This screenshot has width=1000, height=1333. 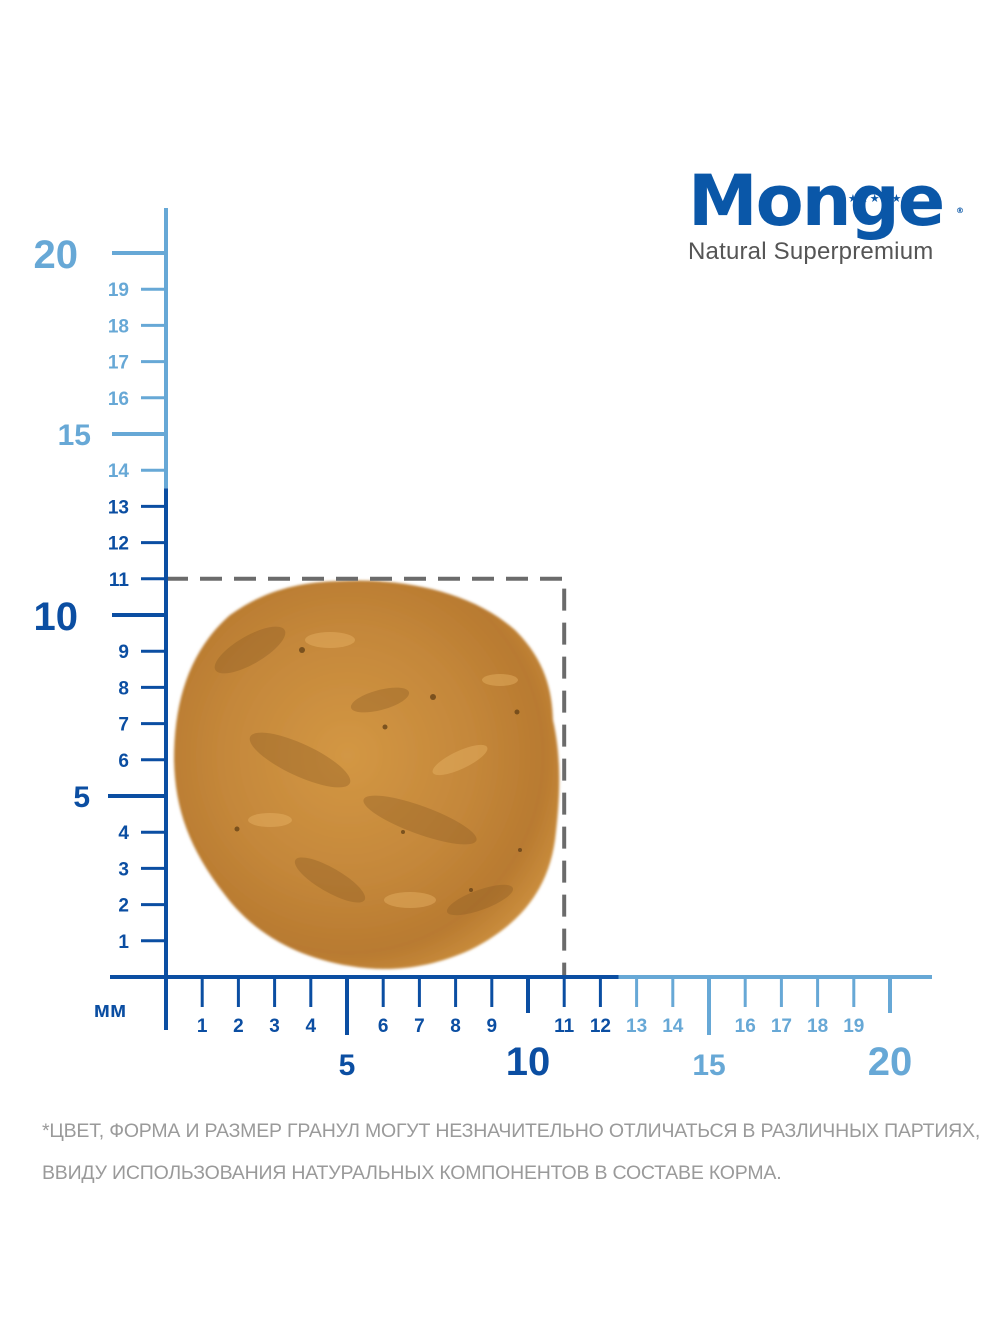 I want to click on horizontal-minor-label: 3, so click(x=274, y=1026).